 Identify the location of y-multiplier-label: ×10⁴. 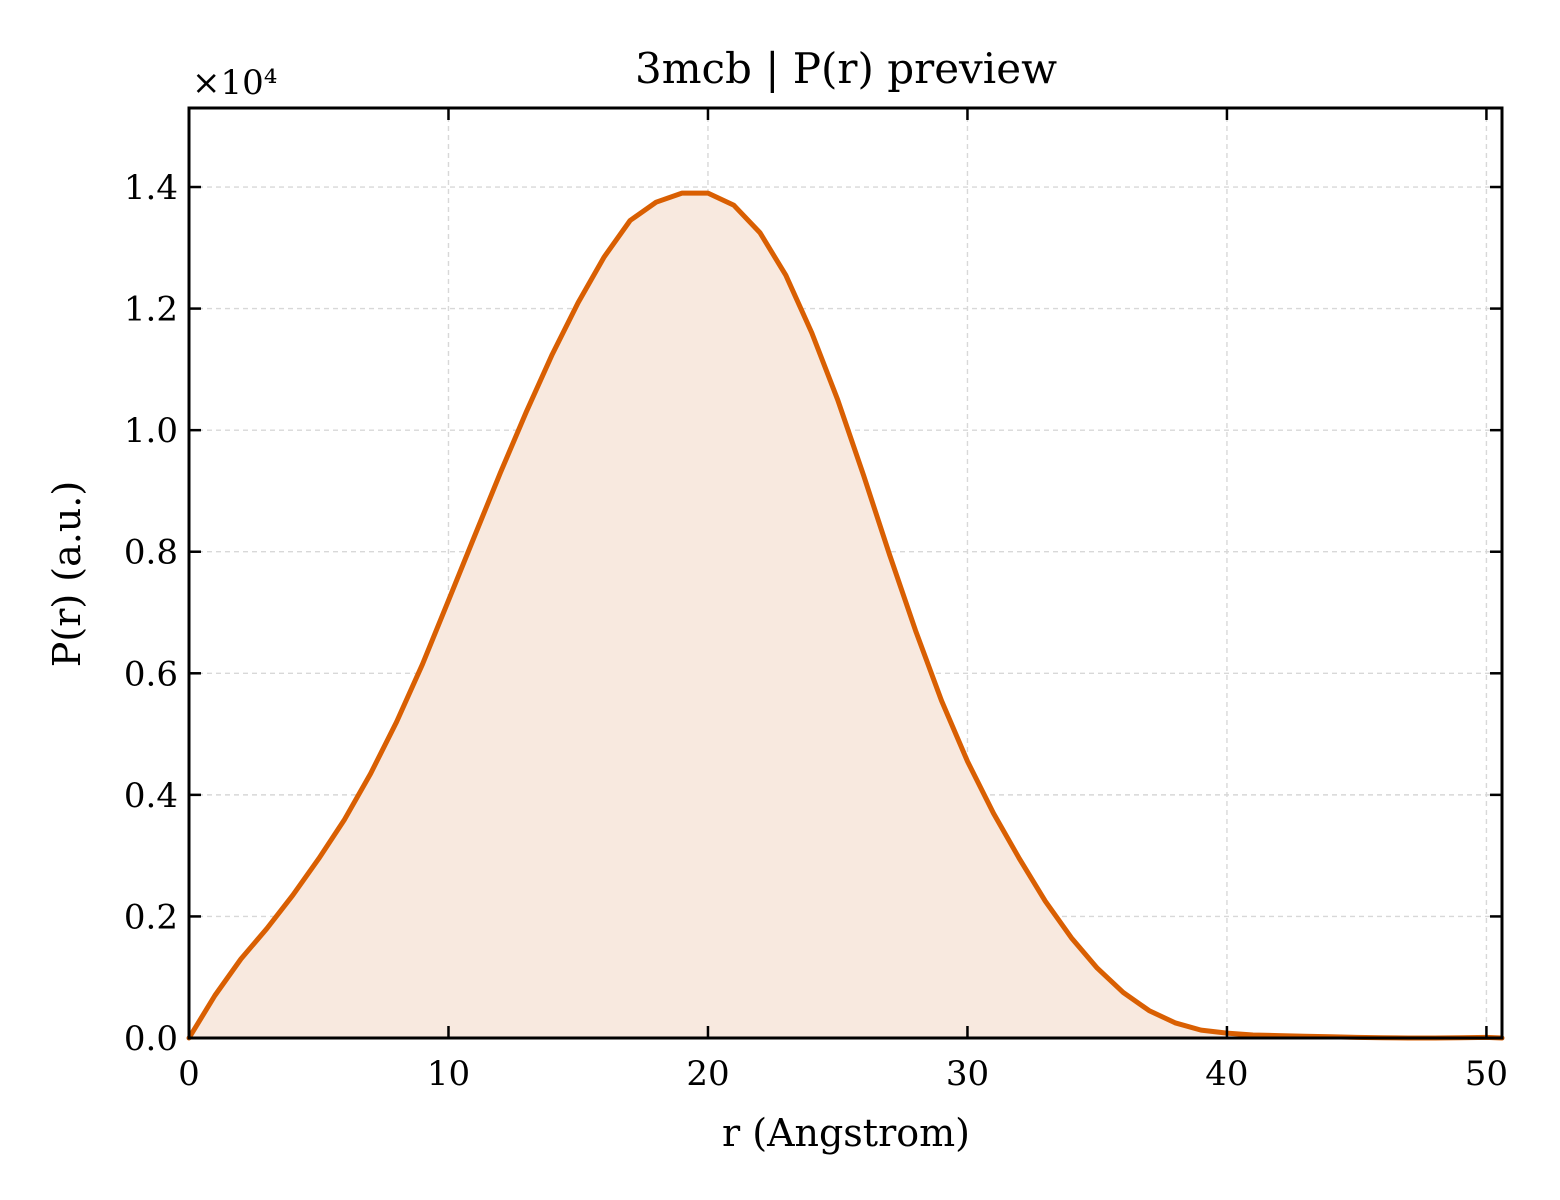
(234, 83).